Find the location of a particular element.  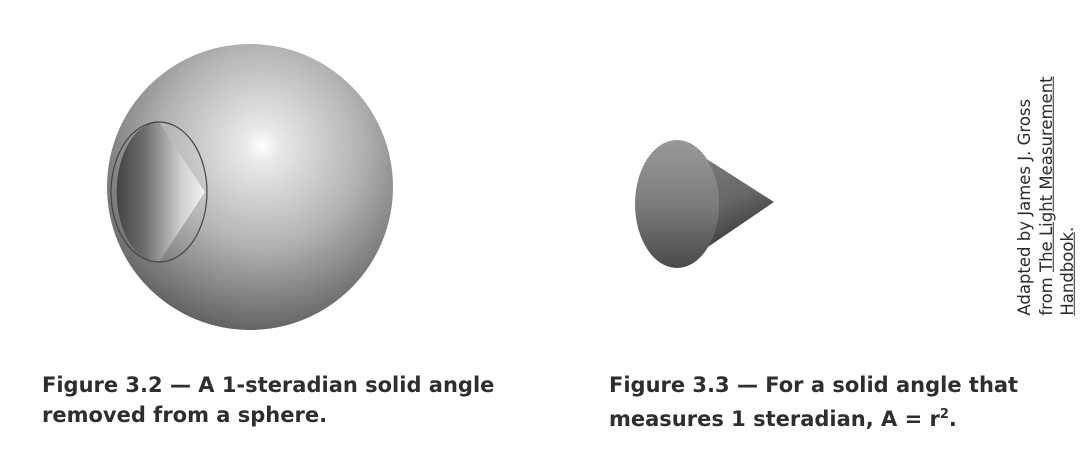

caption-text: . is located at coordinates (952, 419).